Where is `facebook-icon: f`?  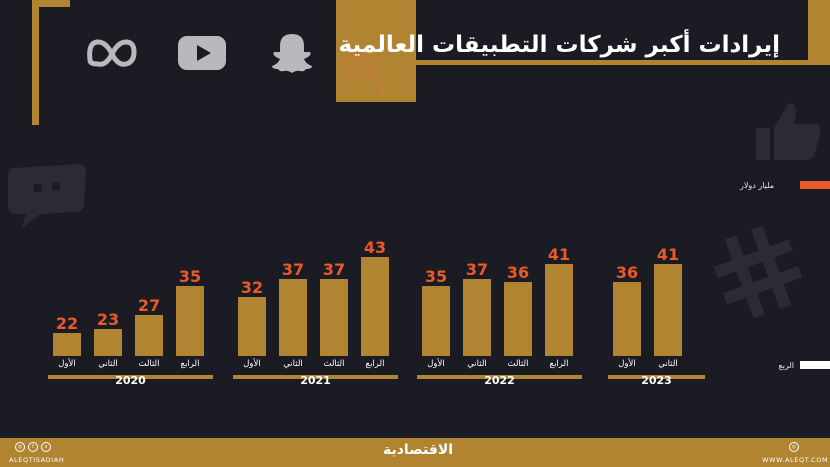 facebook-icon: f is located at coordinates (33, 447).